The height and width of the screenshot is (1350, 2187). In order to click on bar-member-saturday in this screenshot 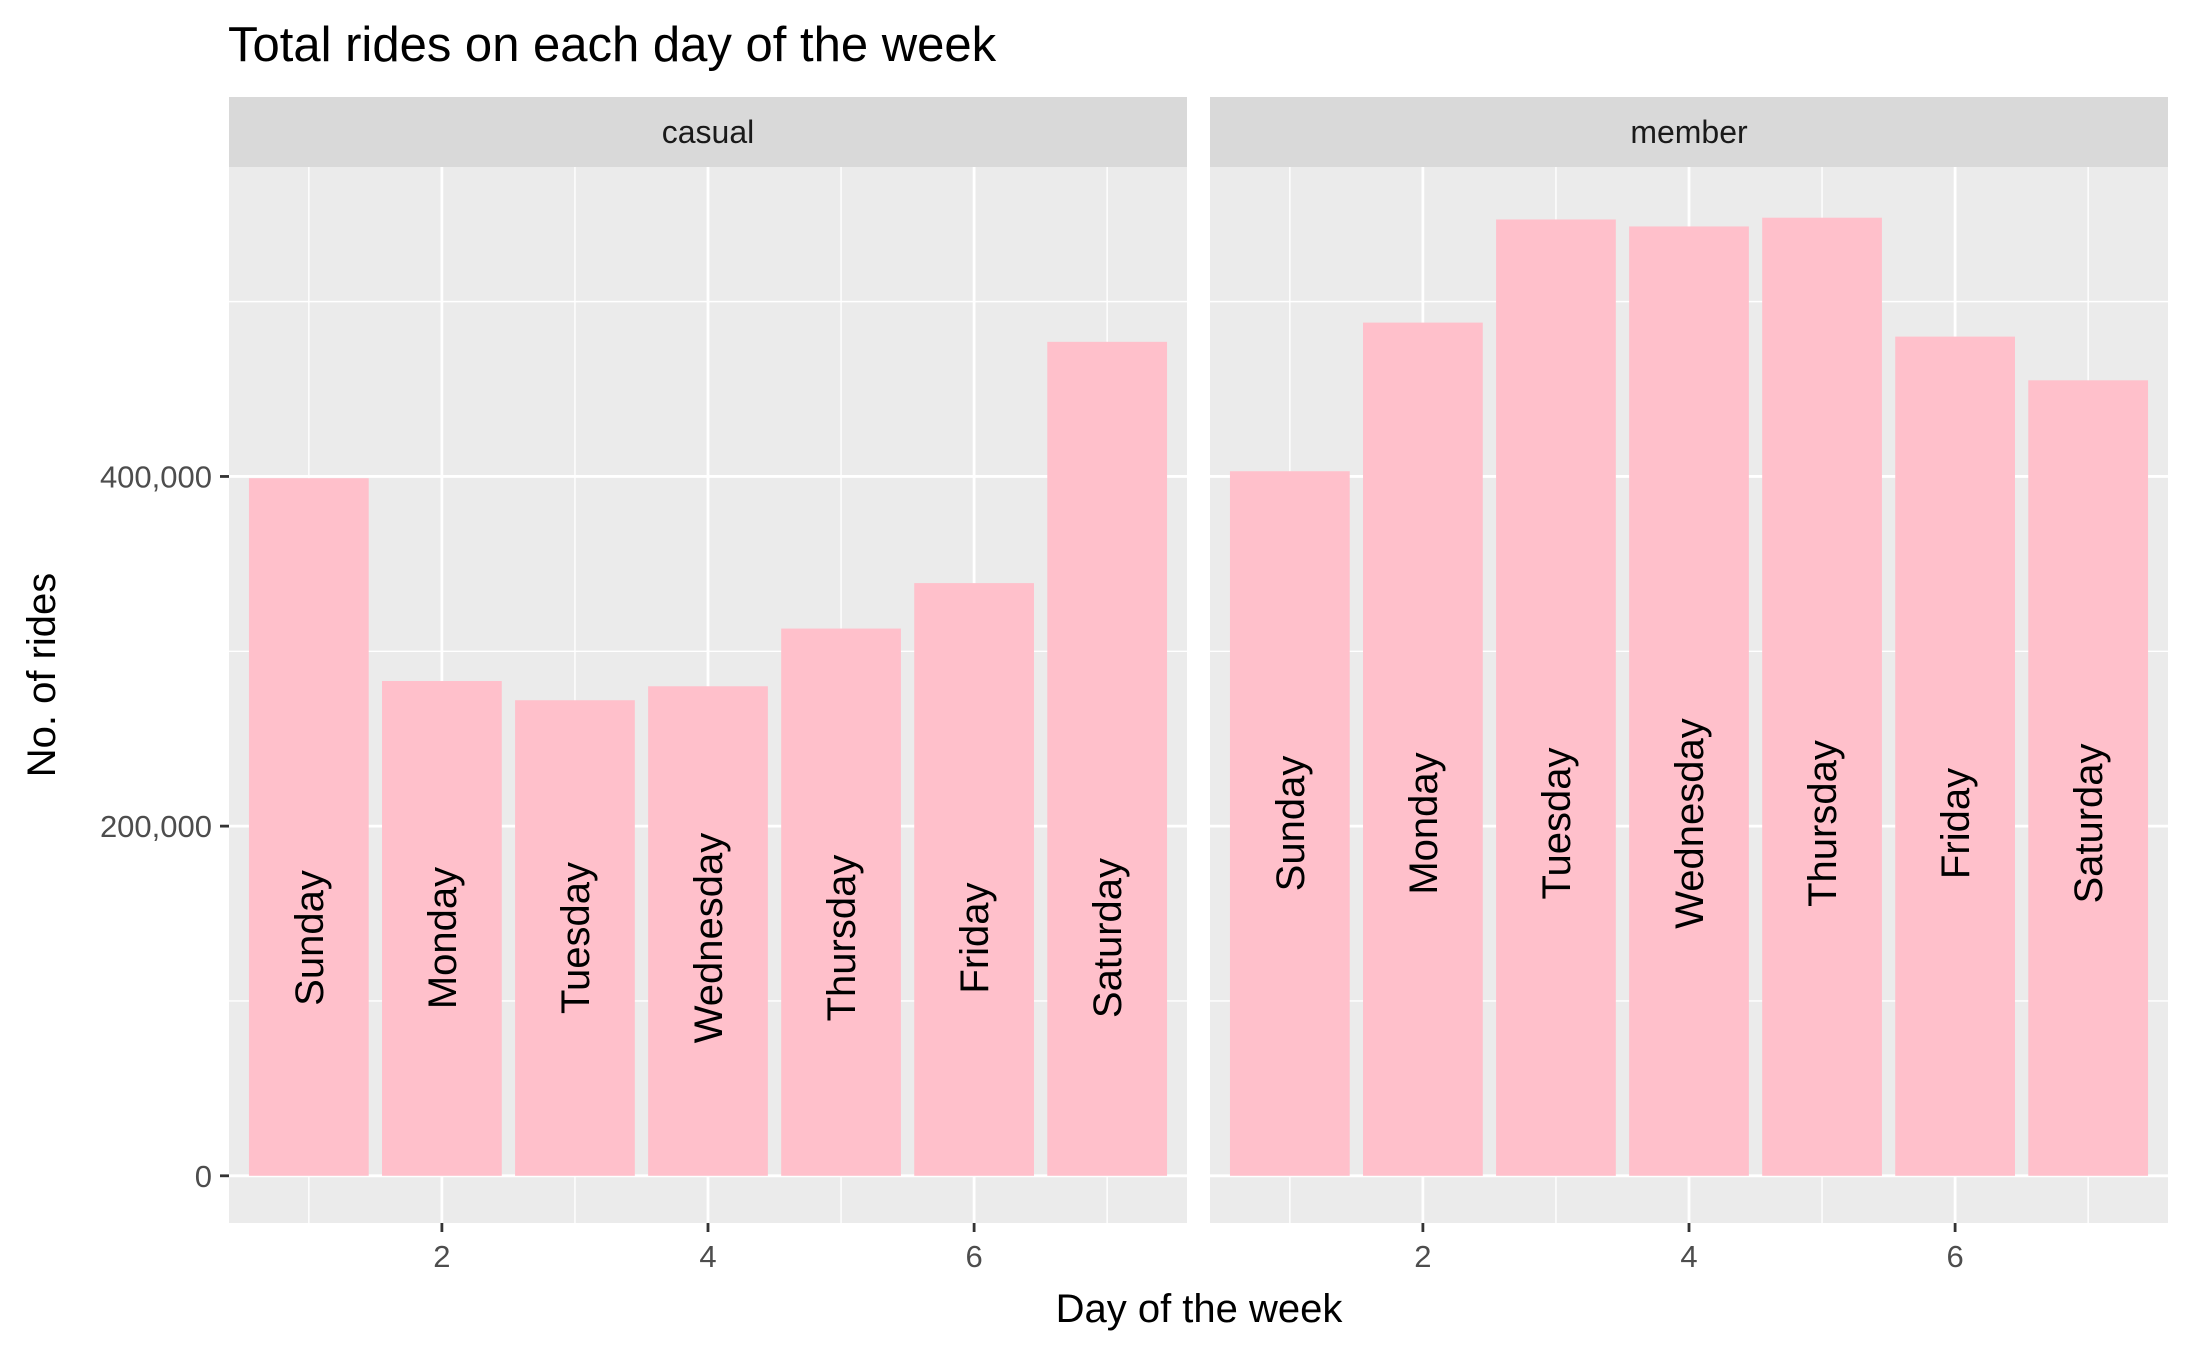, I will do `click(2088, 778)`.